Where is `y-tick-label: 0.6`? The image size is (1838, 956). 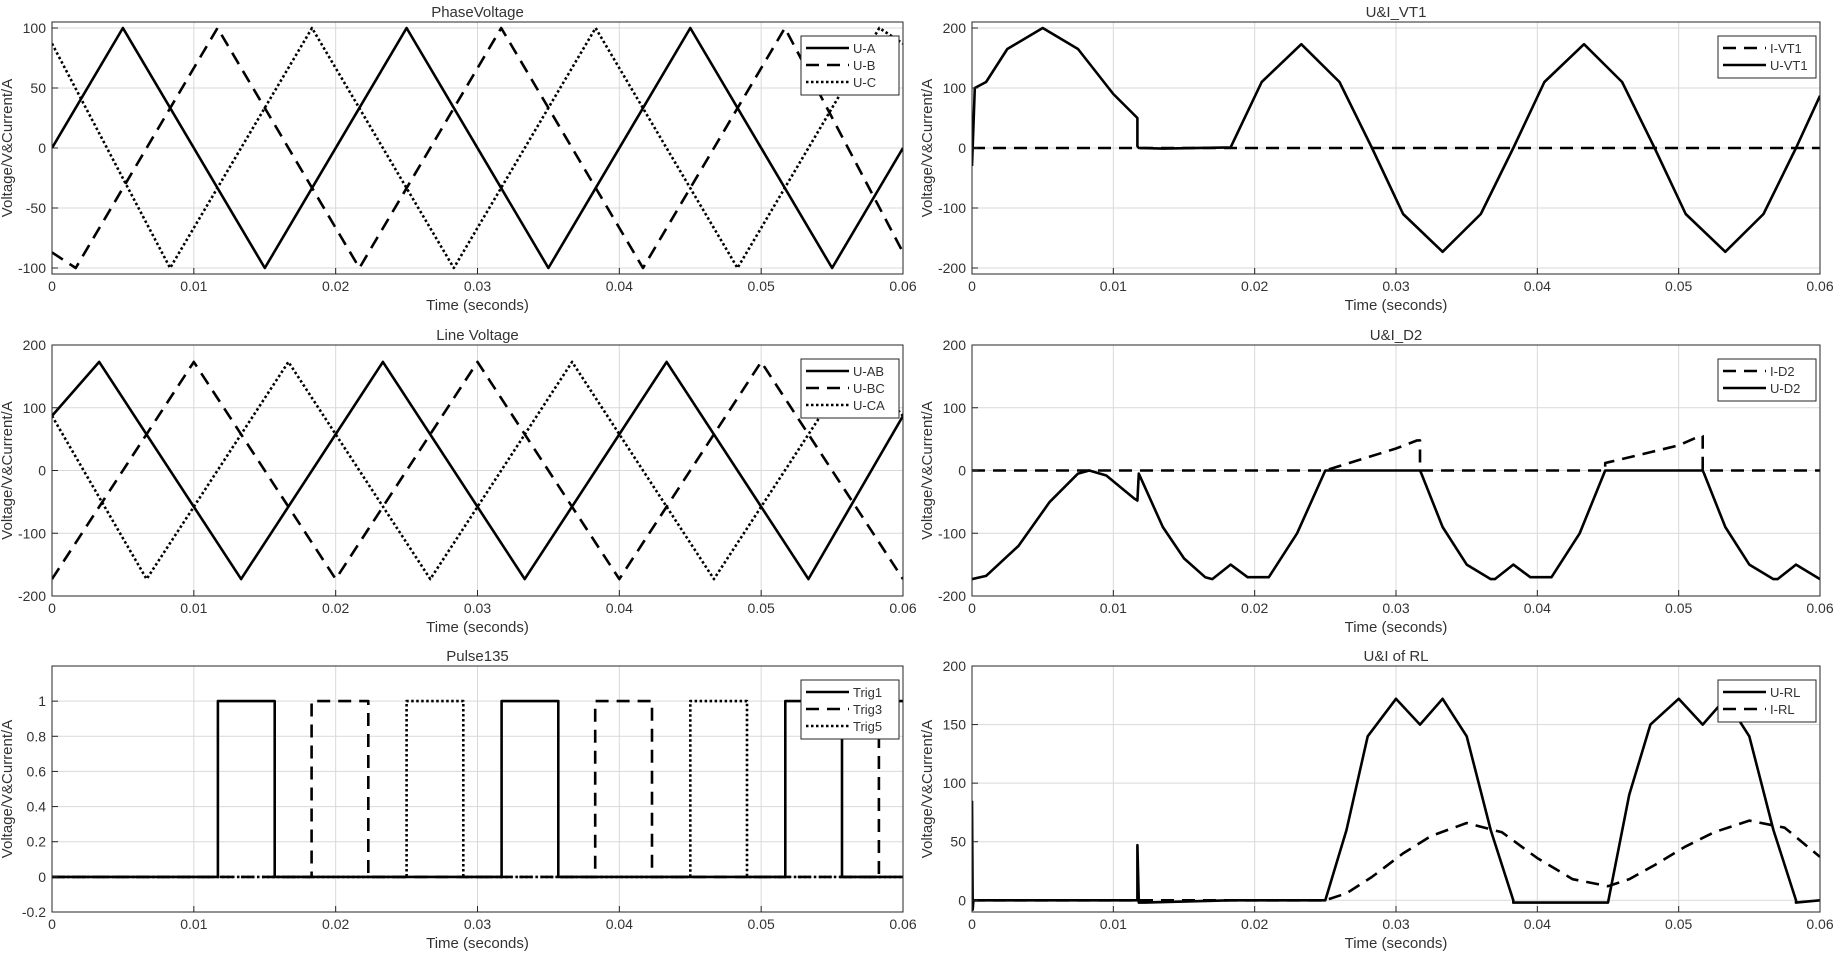 y-tick-label: 0.6 is located at coordinates (37, 771).